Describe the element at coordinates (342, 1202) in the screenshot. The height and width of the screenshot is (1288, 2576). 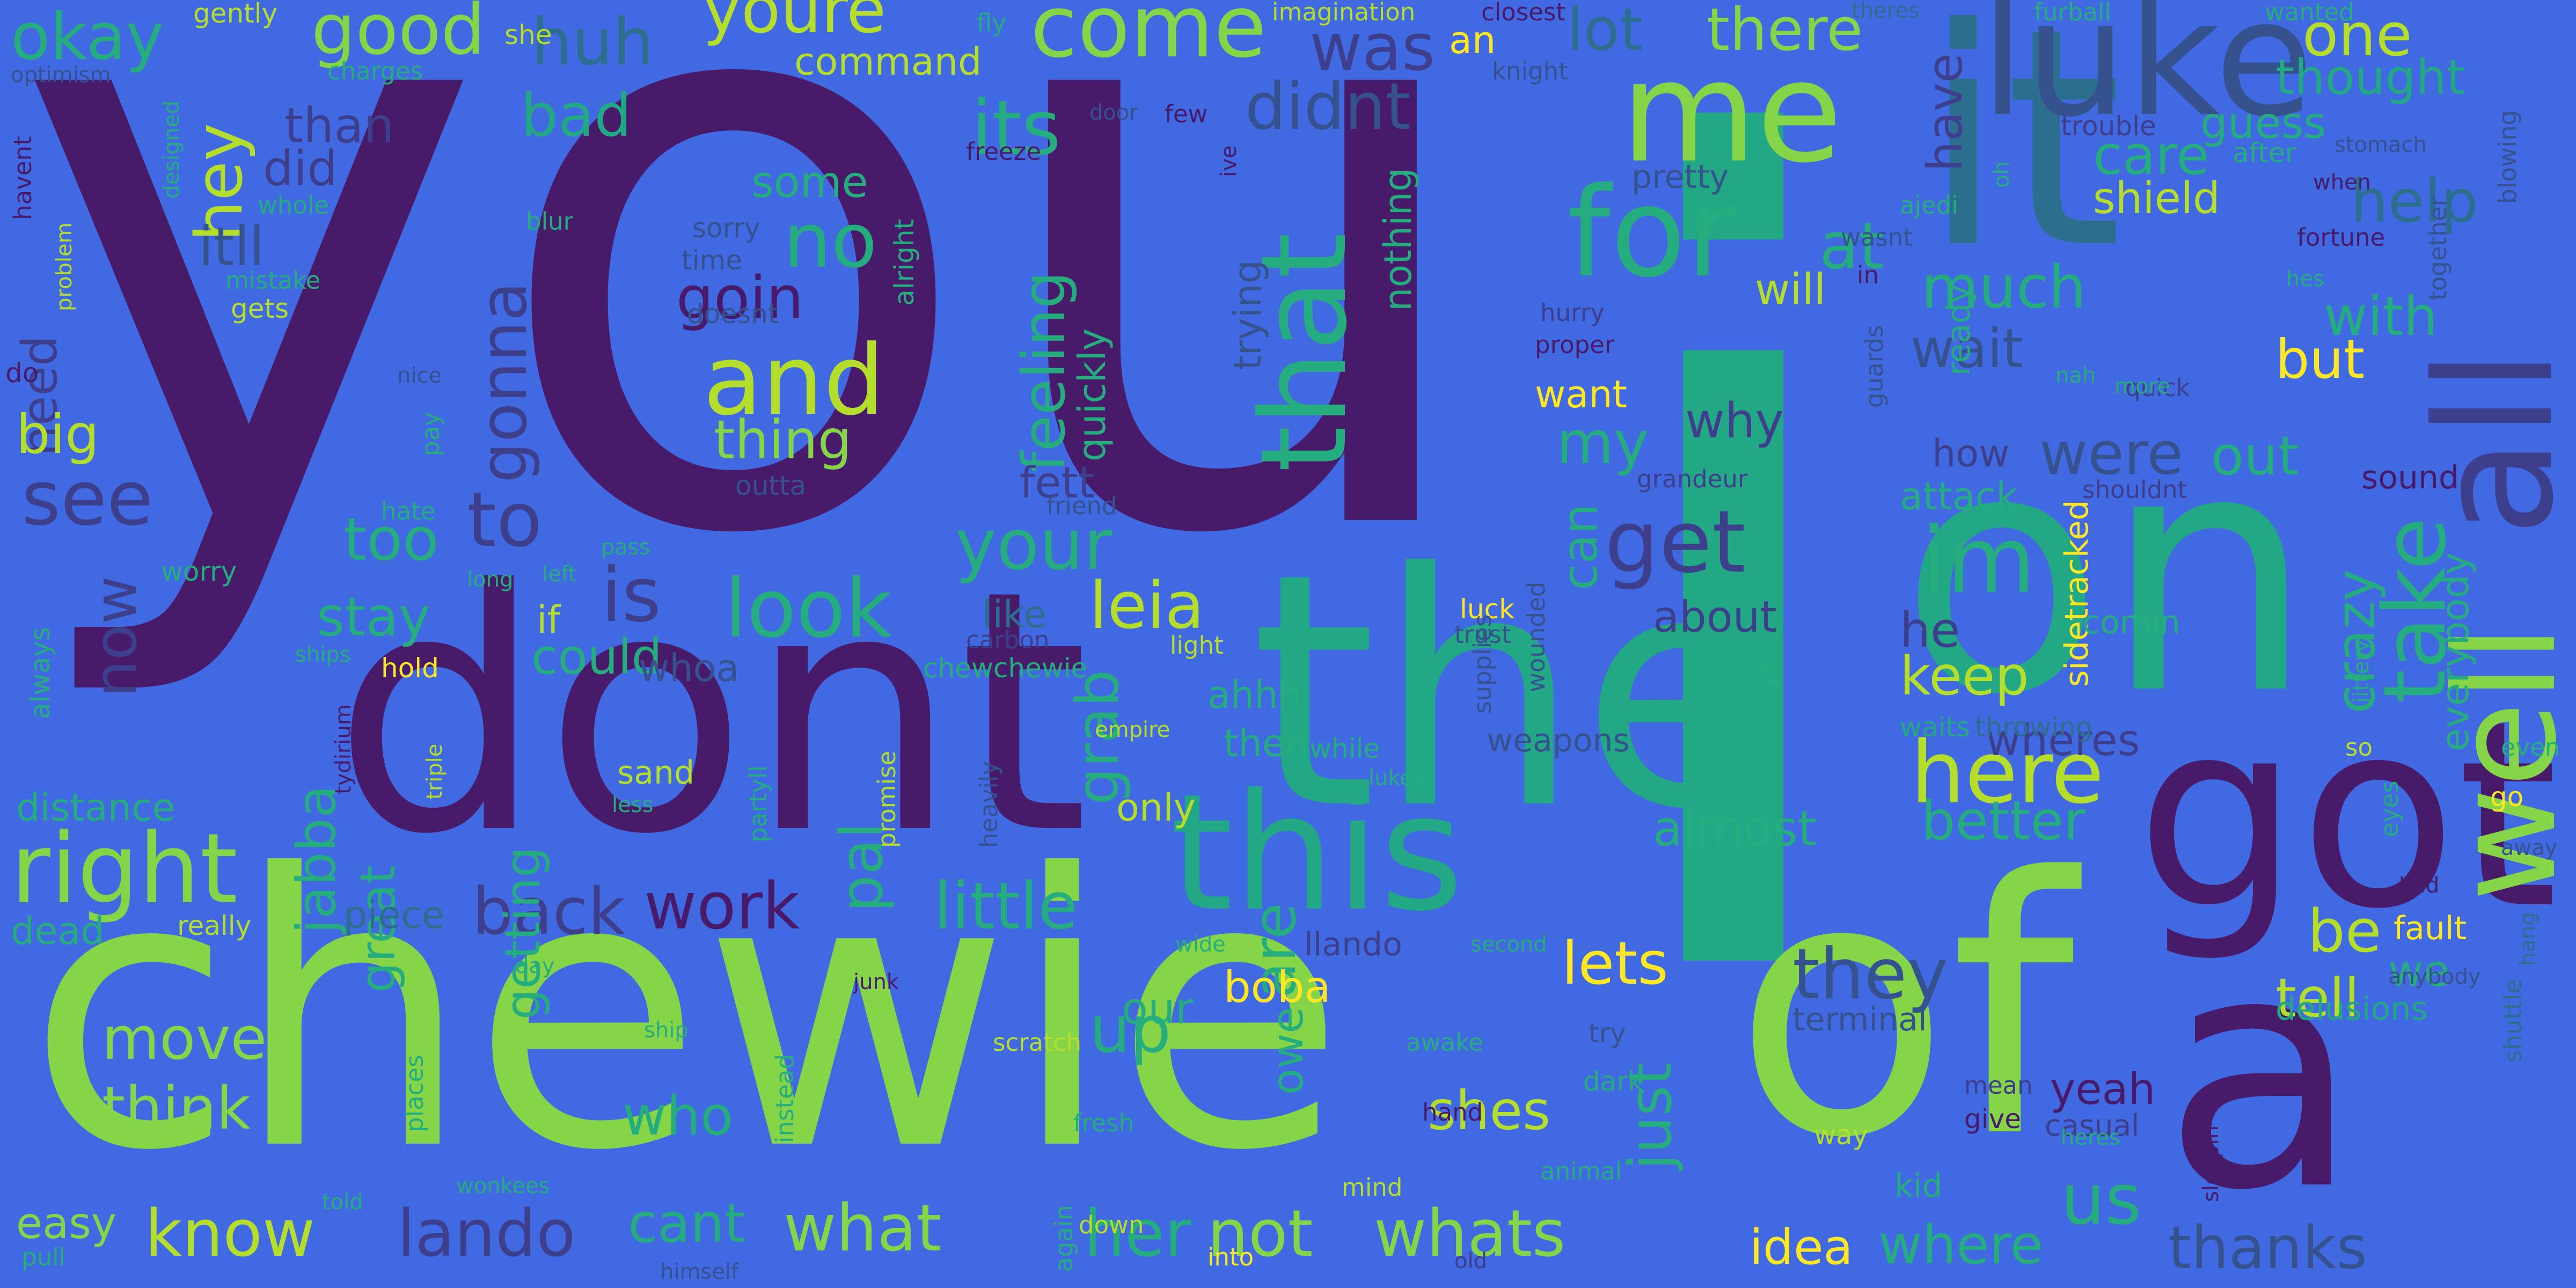
I see `cloud-word: told` at that location.